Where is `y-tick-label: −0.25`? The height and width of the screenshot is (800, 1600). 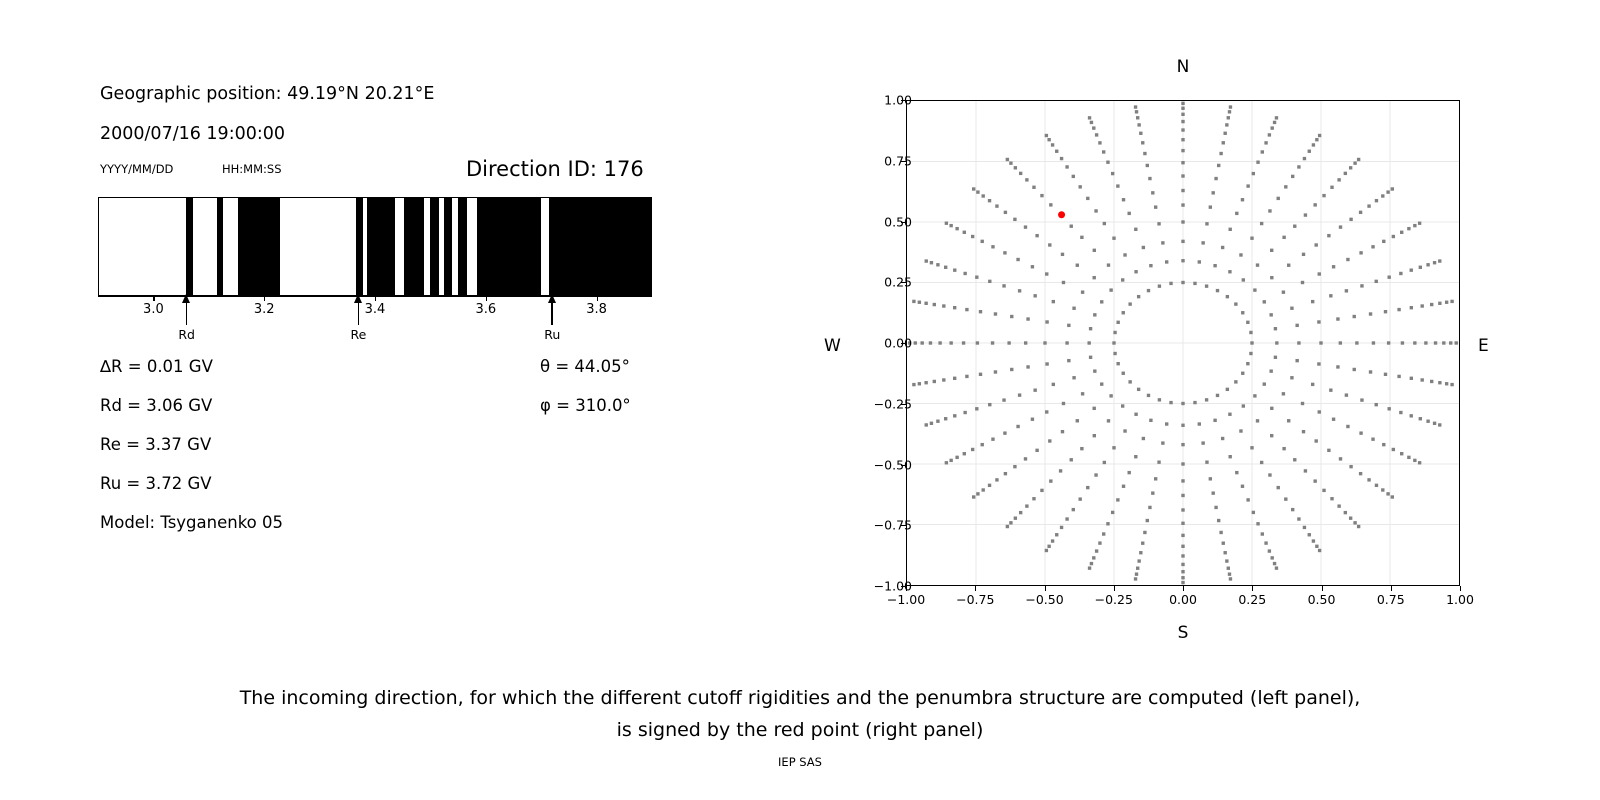
y-tick-label: −0.25 is located at coordinates (892, 404).